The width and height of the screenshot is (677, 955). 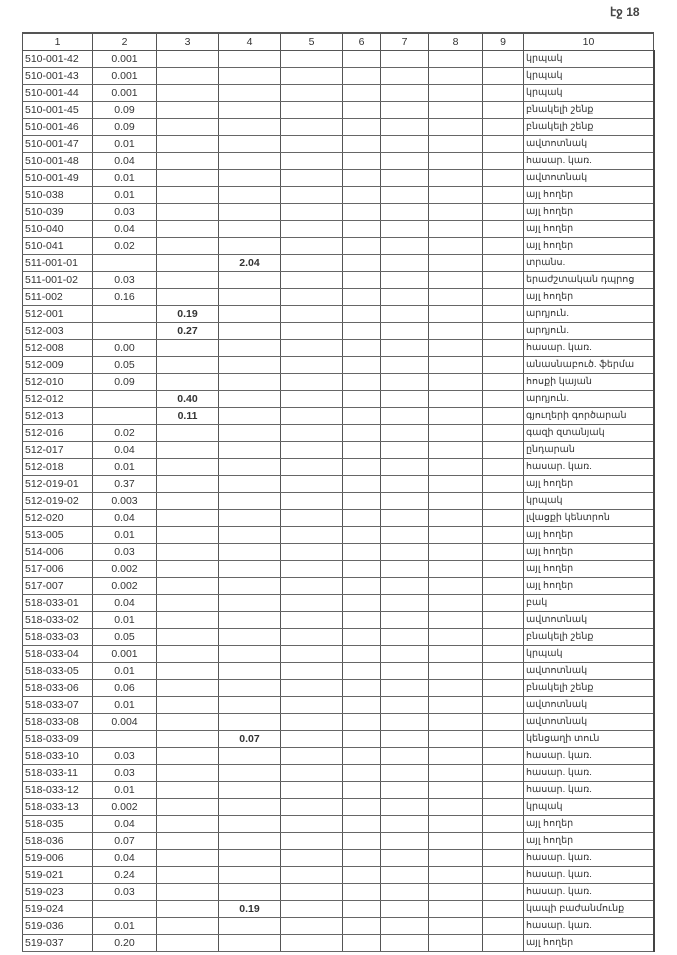 I want to click on parcel-code-cell: 510-040, so click(x=57, y=229).